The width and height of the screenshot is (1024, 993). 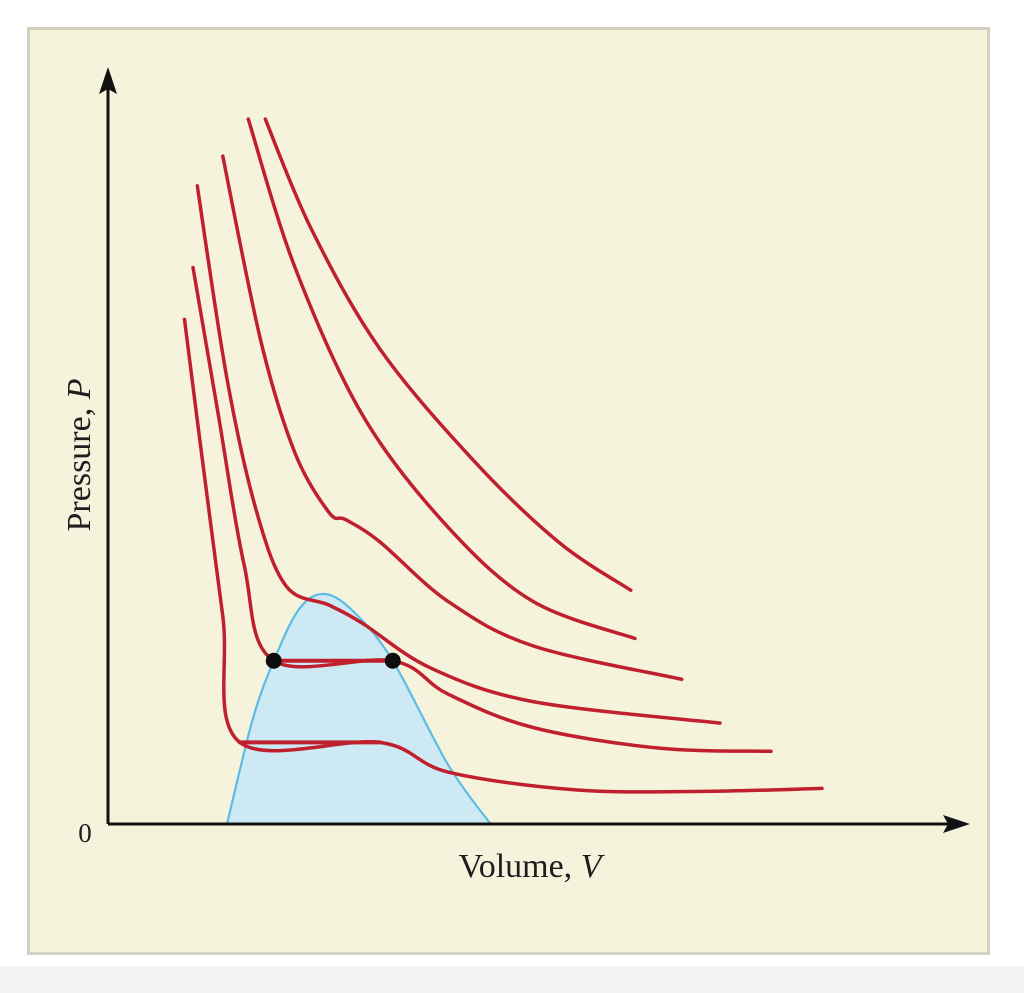 What do you see at coordinates (593, 866) in the screenshot?
I see `x-axis-label-symbol: V` at bounding box center [593, 866].